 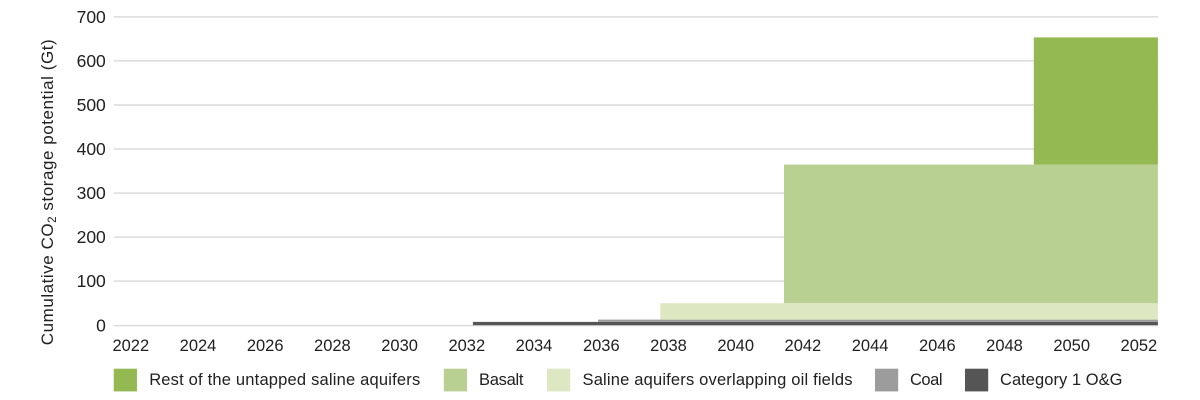 What do you see at coordinates (91, 237) in the screenshot?
I see `svg-text: 200` at bounding box center [91, 237].